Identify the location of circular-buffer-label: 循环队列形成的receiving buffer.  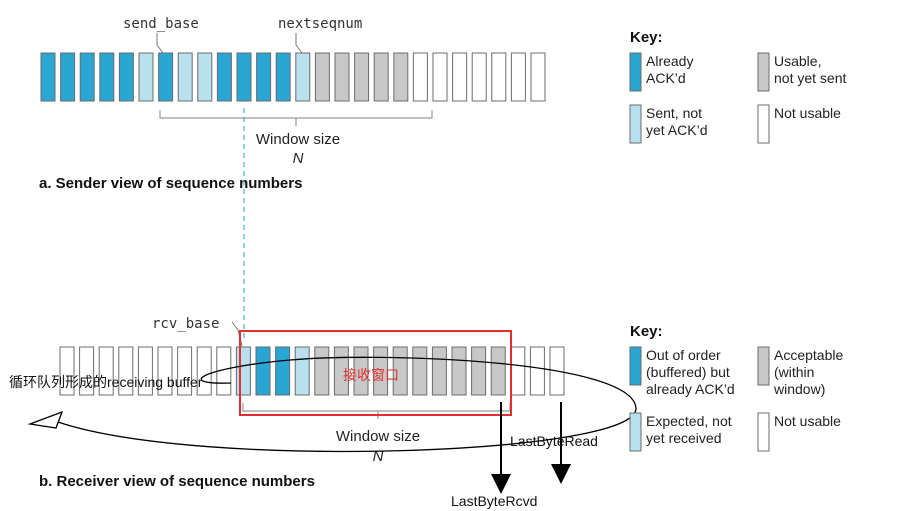
(106, 382).